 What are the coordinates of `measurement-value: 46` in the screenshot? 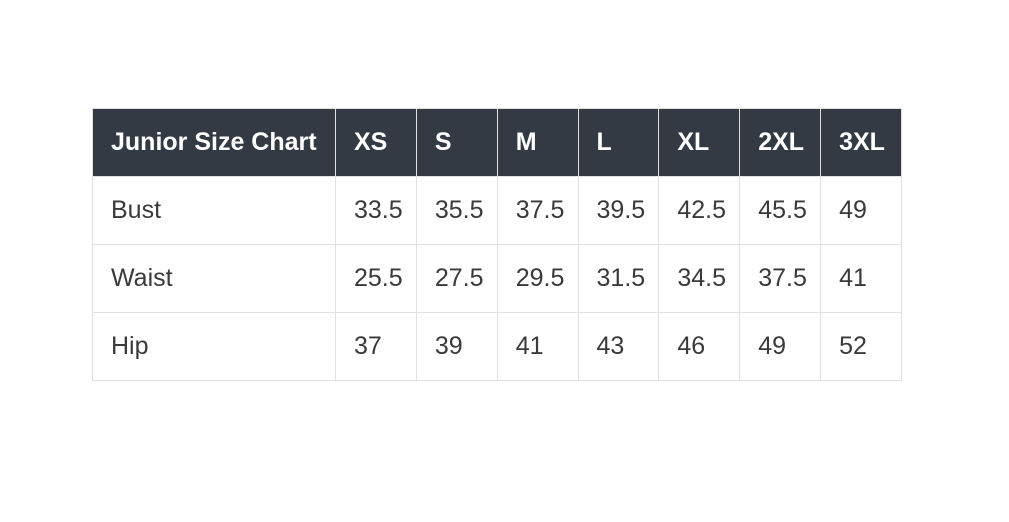 It's located at (699, 346).